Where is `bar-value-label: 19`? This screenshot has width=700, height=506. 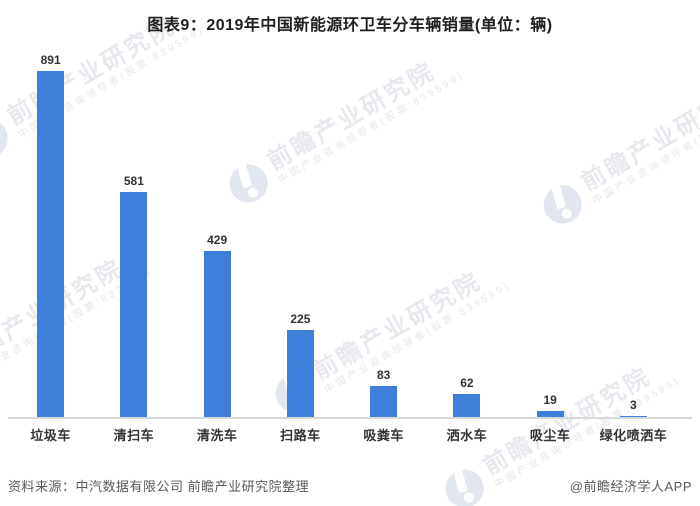
bar-value-label: 19 is located at coordinates (550, 400).